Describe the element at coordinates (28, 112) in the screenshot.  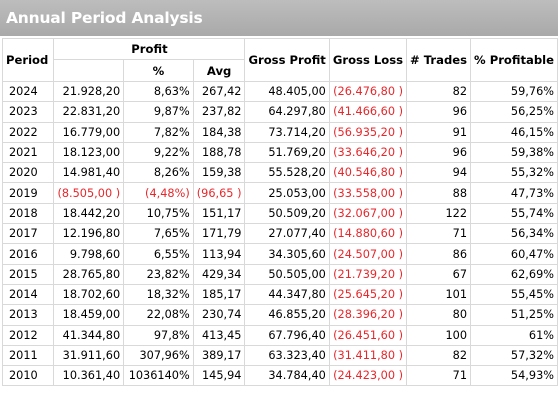
I see `cell-period: 2023` at that location.